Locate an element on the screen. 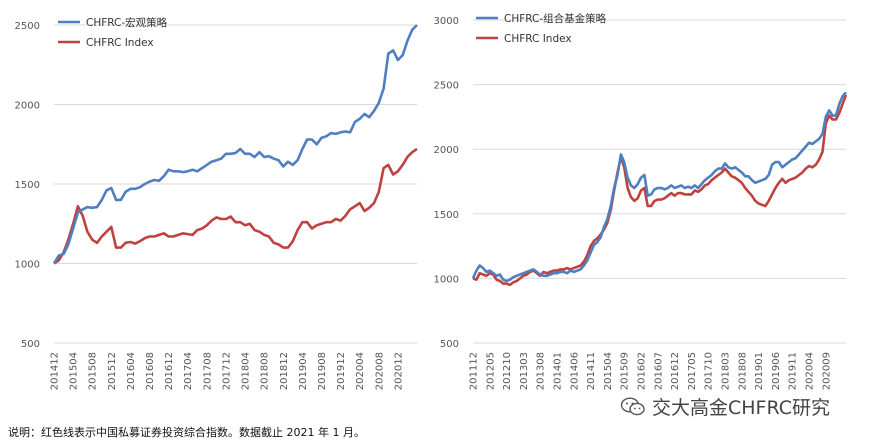 This screenshot has height=442, width=871. x-tick-label: 201401 is located at coordinates (558, 371).